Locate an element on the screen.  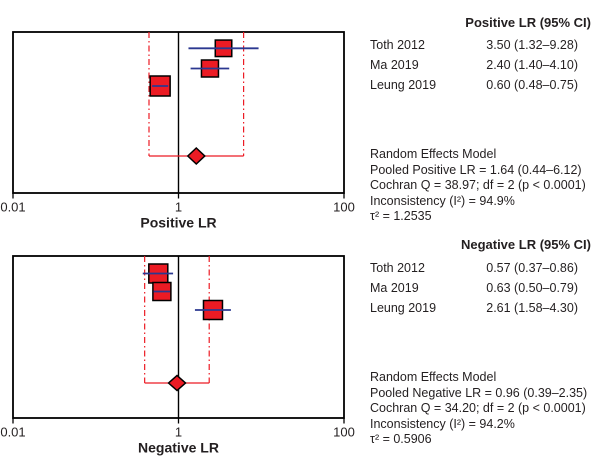
stats-line: Inconsistency (I²) = 94.2% is located at coordinates (442, 423).